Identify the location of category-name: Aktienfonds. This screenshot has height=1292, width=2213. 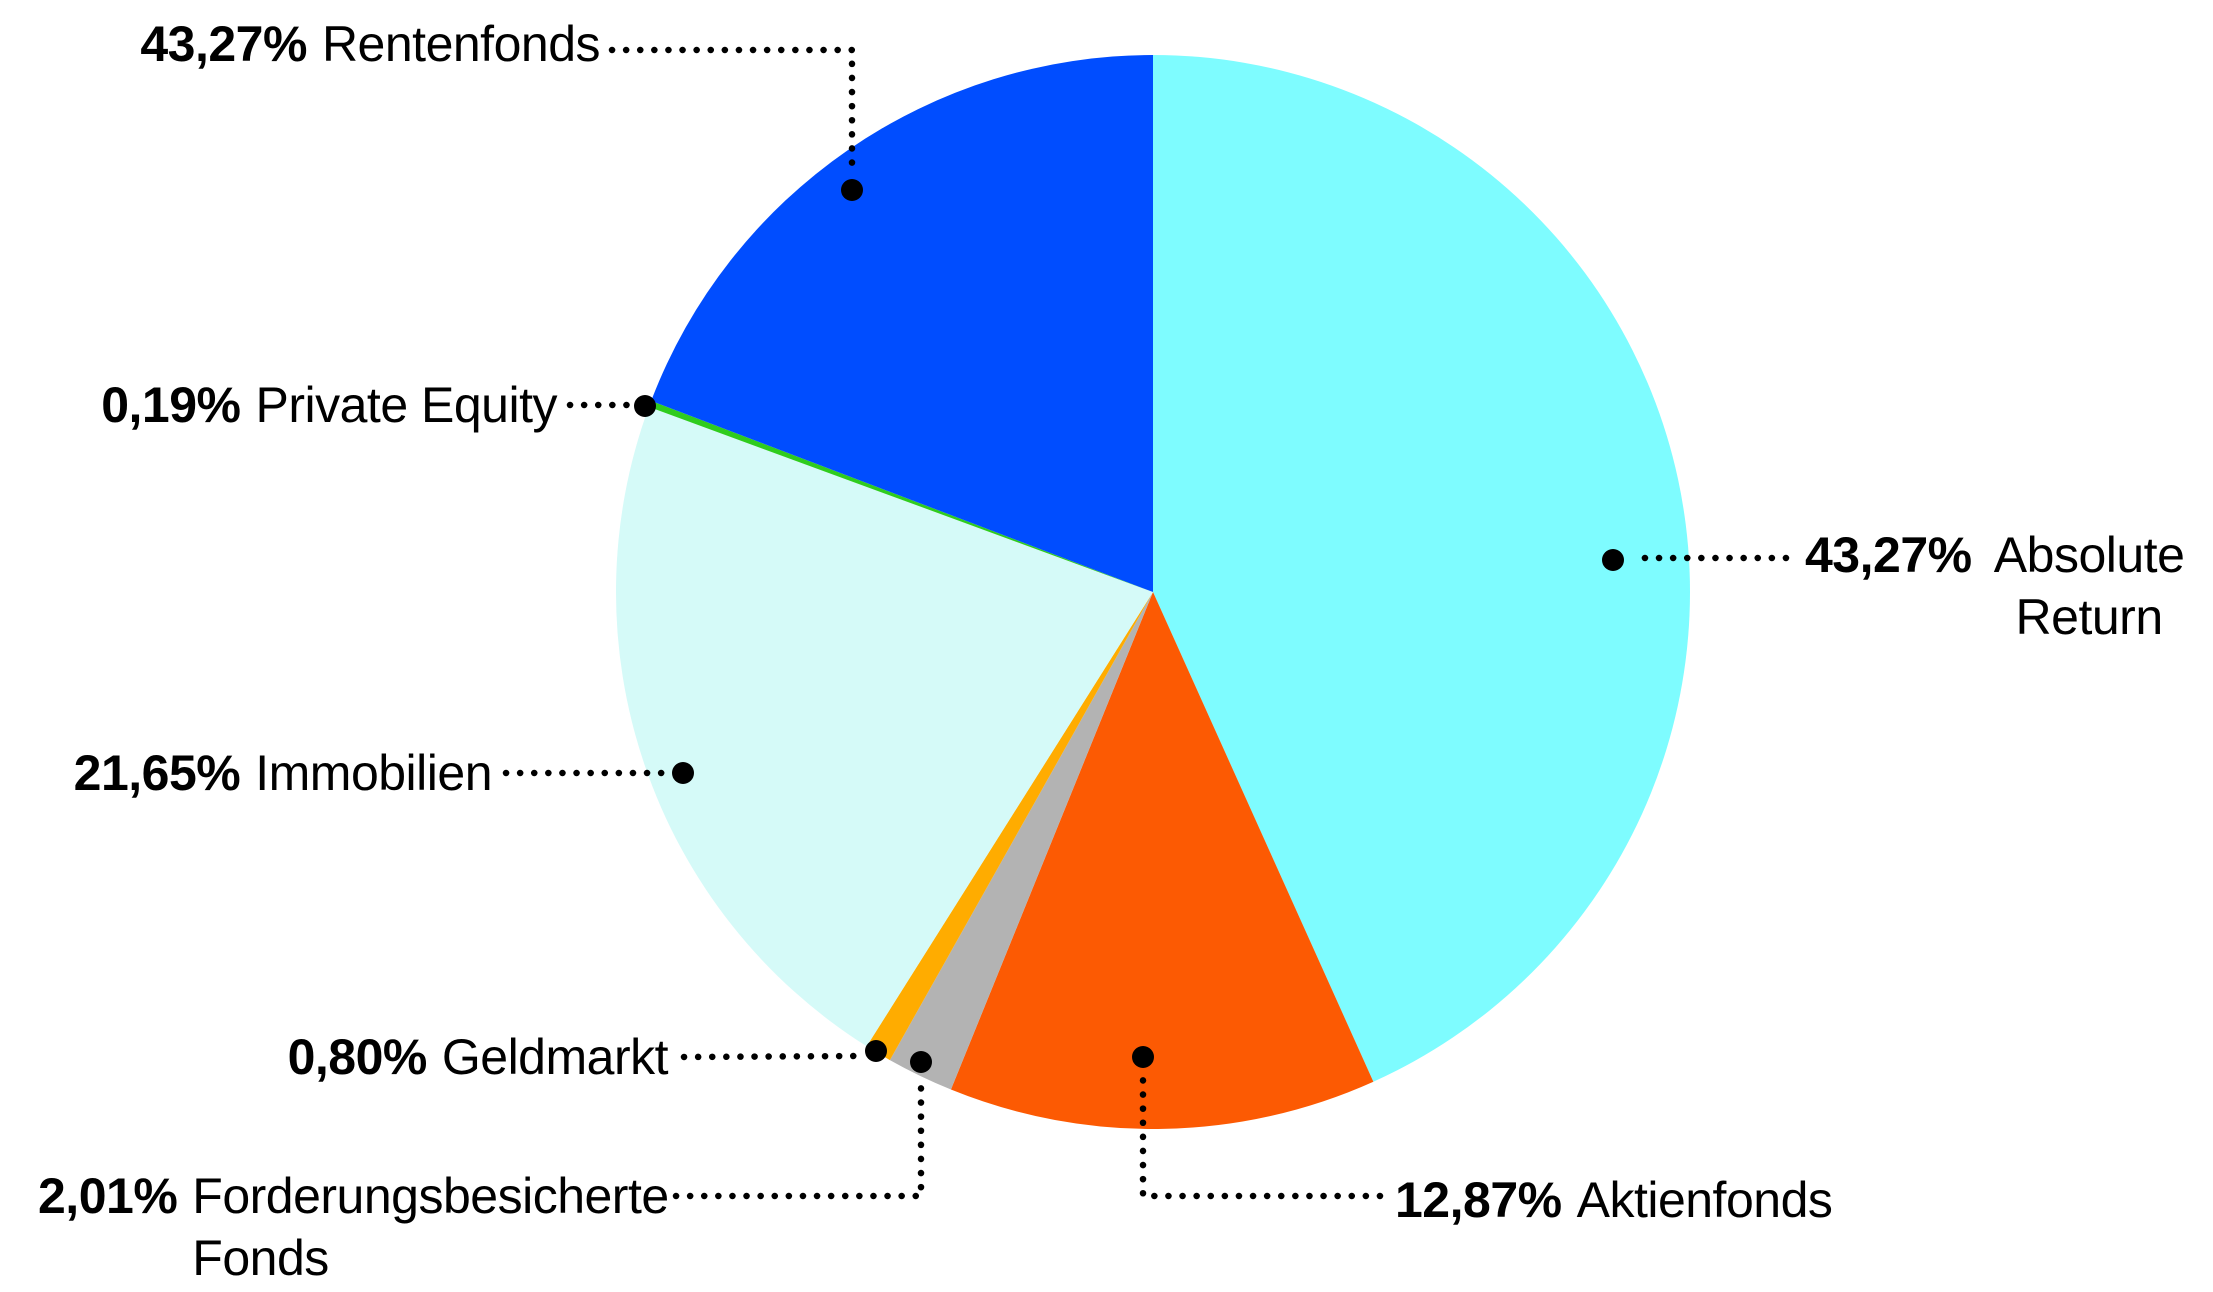
(1704, 1200).